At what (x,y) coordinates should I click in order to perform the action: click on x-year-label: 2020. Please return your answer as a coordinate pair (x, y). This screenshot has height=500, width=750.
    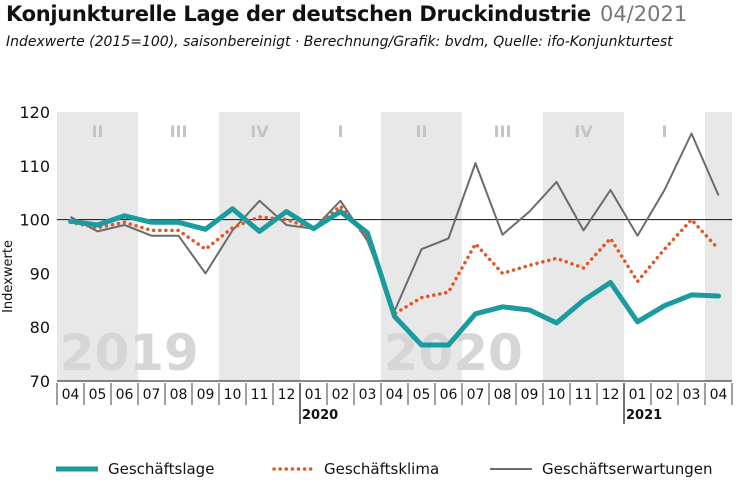
    Looking at the image, I should click on (320, 415).